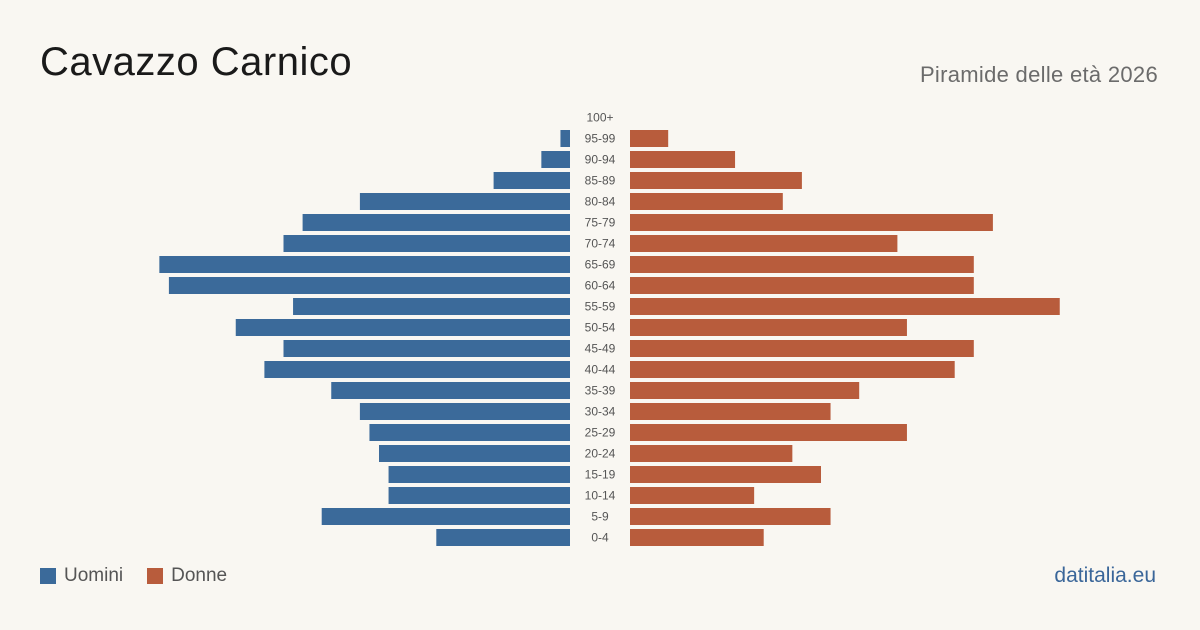 The height and width of the screenshot is (630, 1200). I want to click on chart-title: Cavazzo Carnico, so click(196, 62).